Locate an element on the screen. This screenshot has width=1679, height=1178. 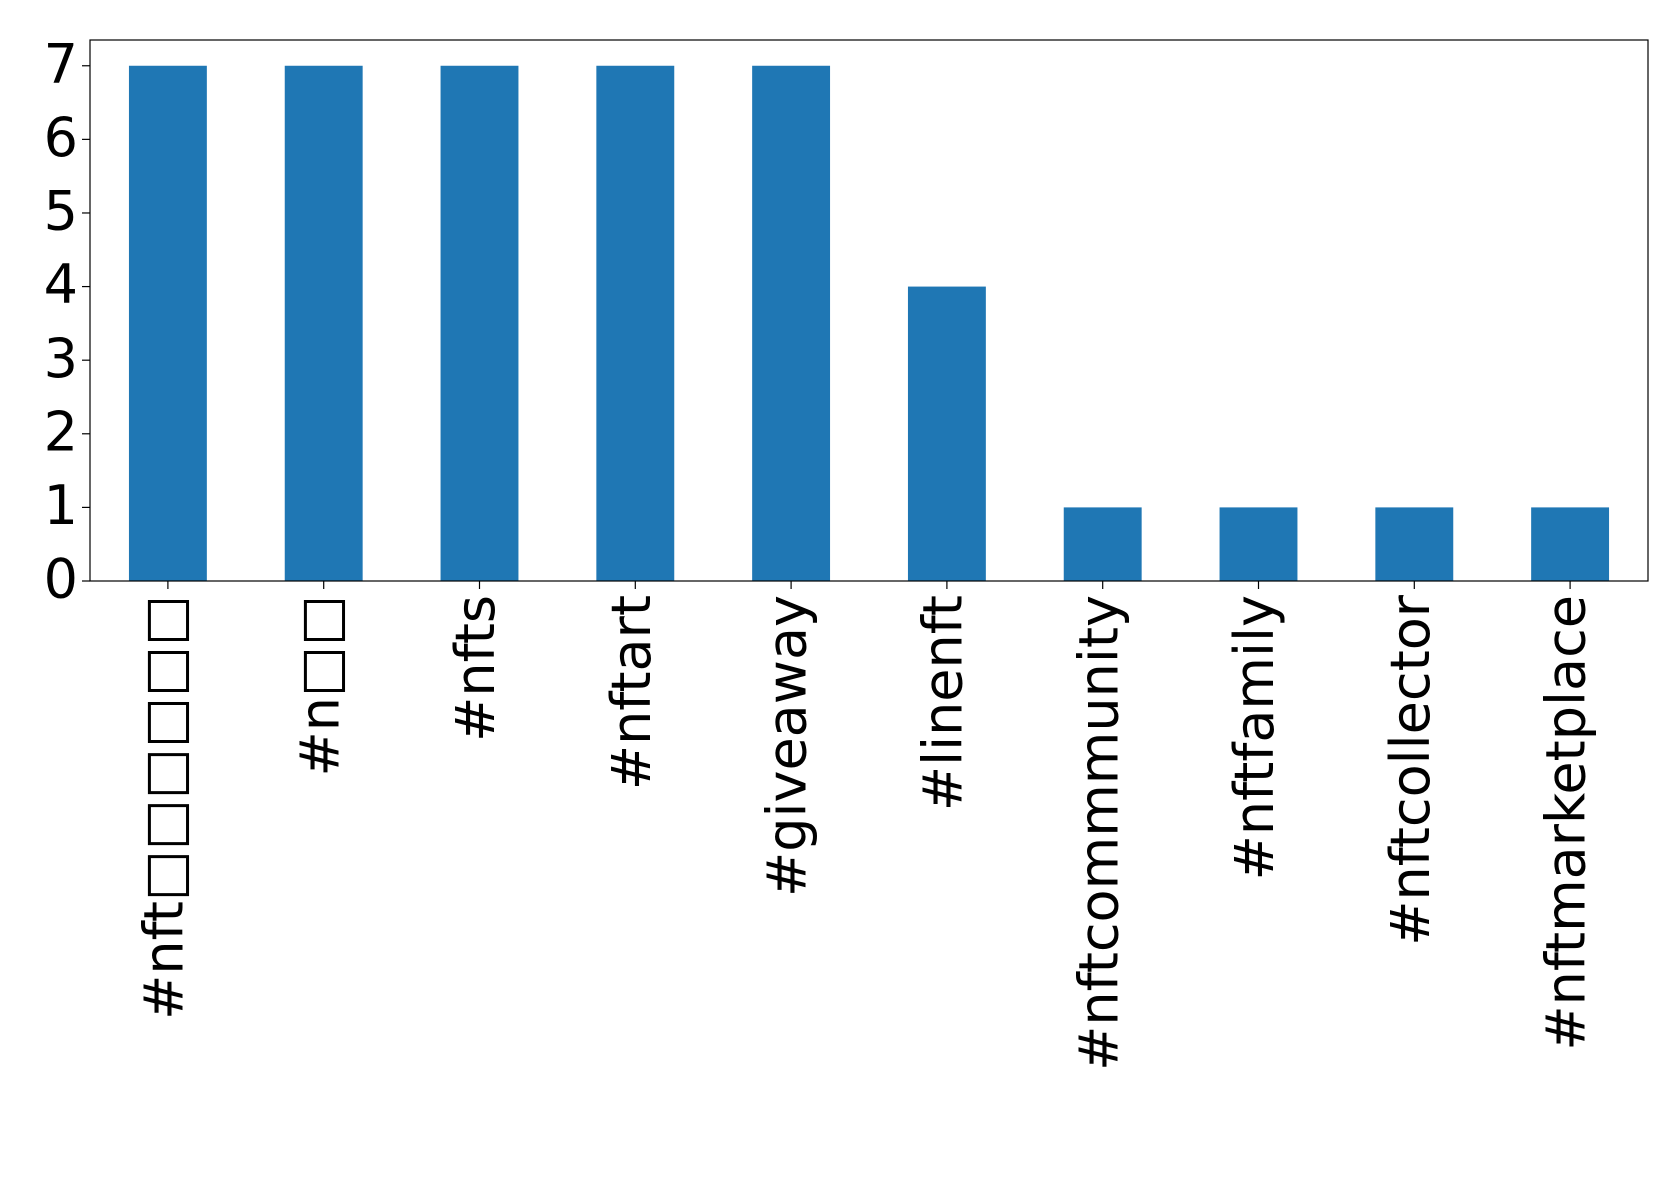
y-tick-label: 3 is located at coordinates (61, 358).